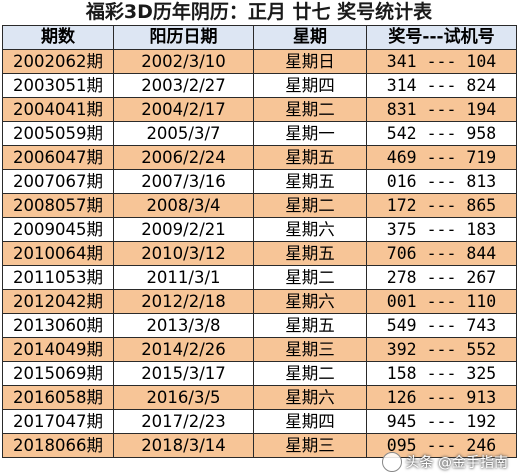 Image resolution: width=518 pixels, height=476 pixels. Describe the element at coordinates (441, 85) in the screenshot. I see `cell-numbers: 314 --- 824` at that location.